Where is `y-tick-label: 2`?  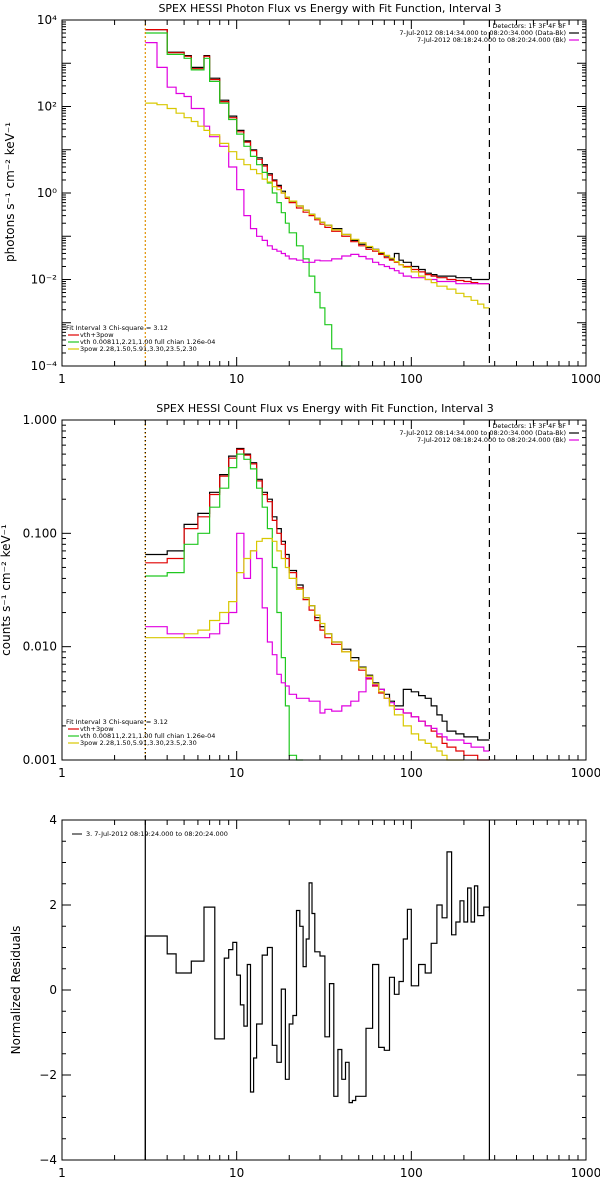 y-tick-label: 2 is located at coordinates (53, 905).